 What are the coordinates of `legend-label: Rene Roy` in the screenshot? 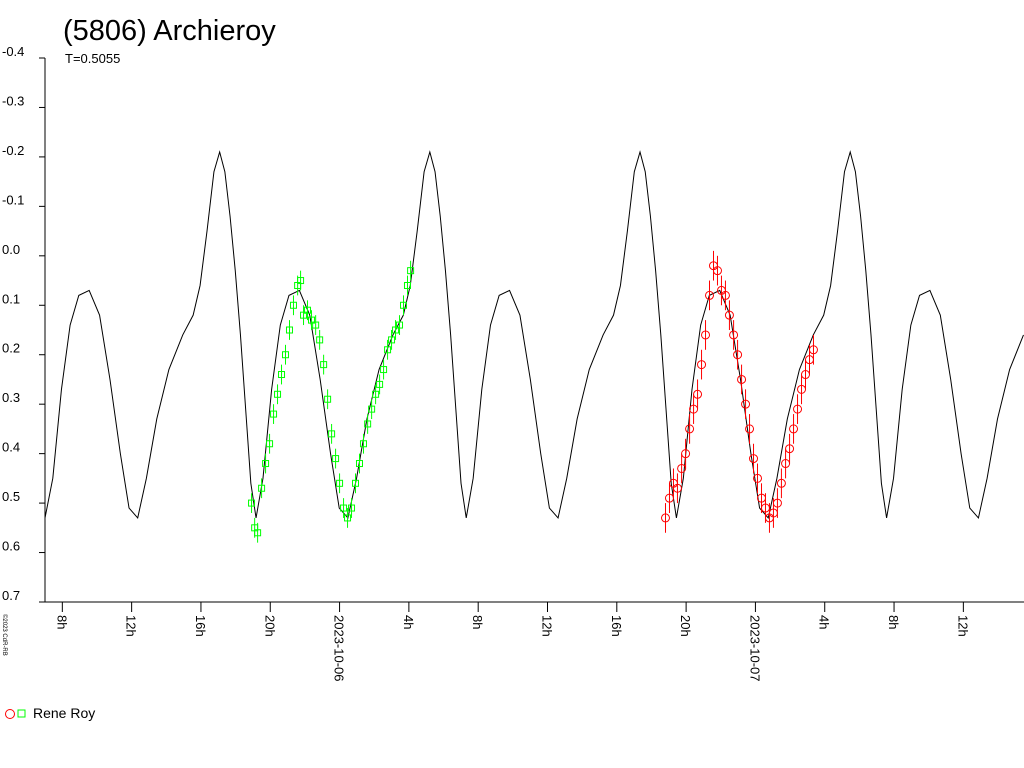 It's located at (64, 713).